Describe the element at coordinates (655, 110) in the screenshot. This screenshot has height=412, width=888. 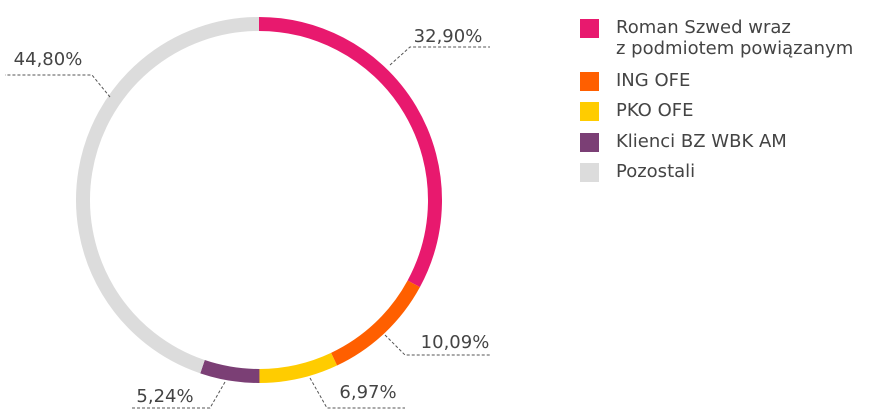
I see `legend-label: PKO OFE` at that location.